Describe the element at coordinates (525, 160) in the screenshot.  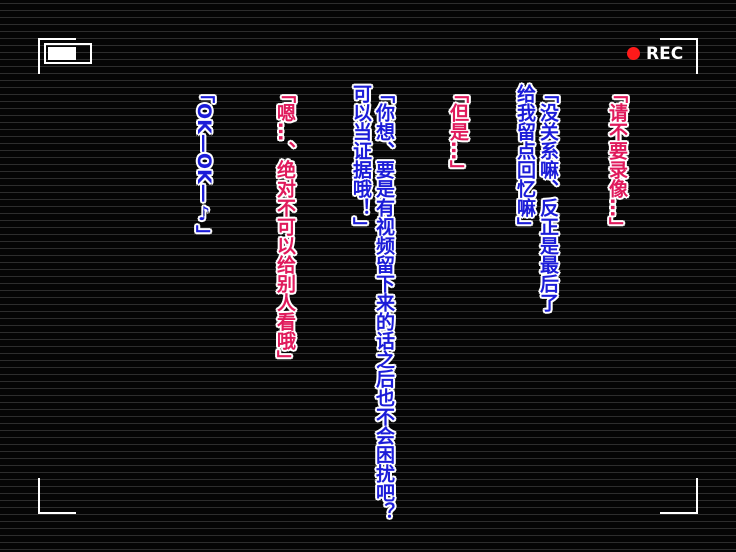
I see `dialogue-line: 给我留点回忆嘛」` at that location.